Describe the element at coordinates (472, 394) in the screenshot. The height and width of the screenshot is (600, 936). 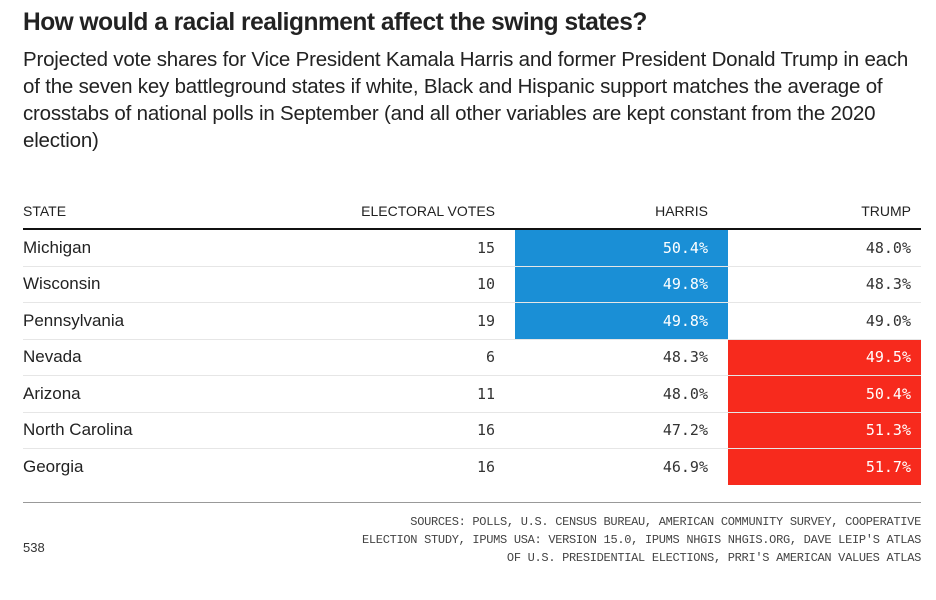
I see `table-row: Arizona 11 48.0% 50.4%` at that location.